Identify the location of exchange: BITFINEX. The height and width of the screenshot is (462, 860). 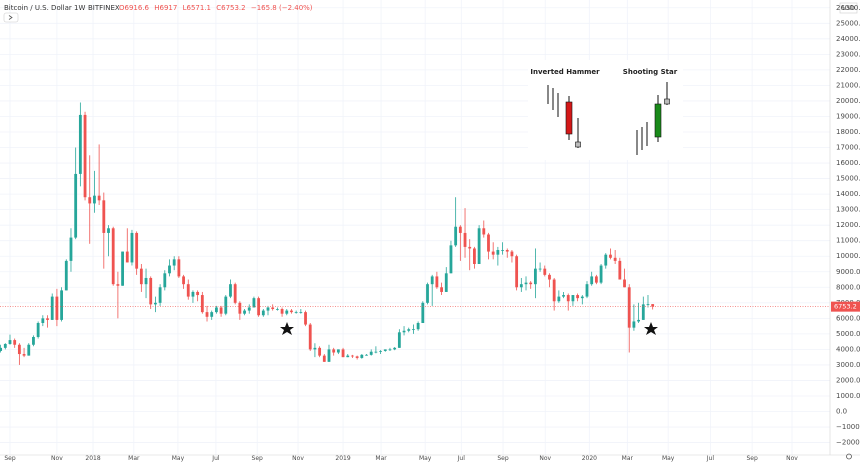
(104, 8).